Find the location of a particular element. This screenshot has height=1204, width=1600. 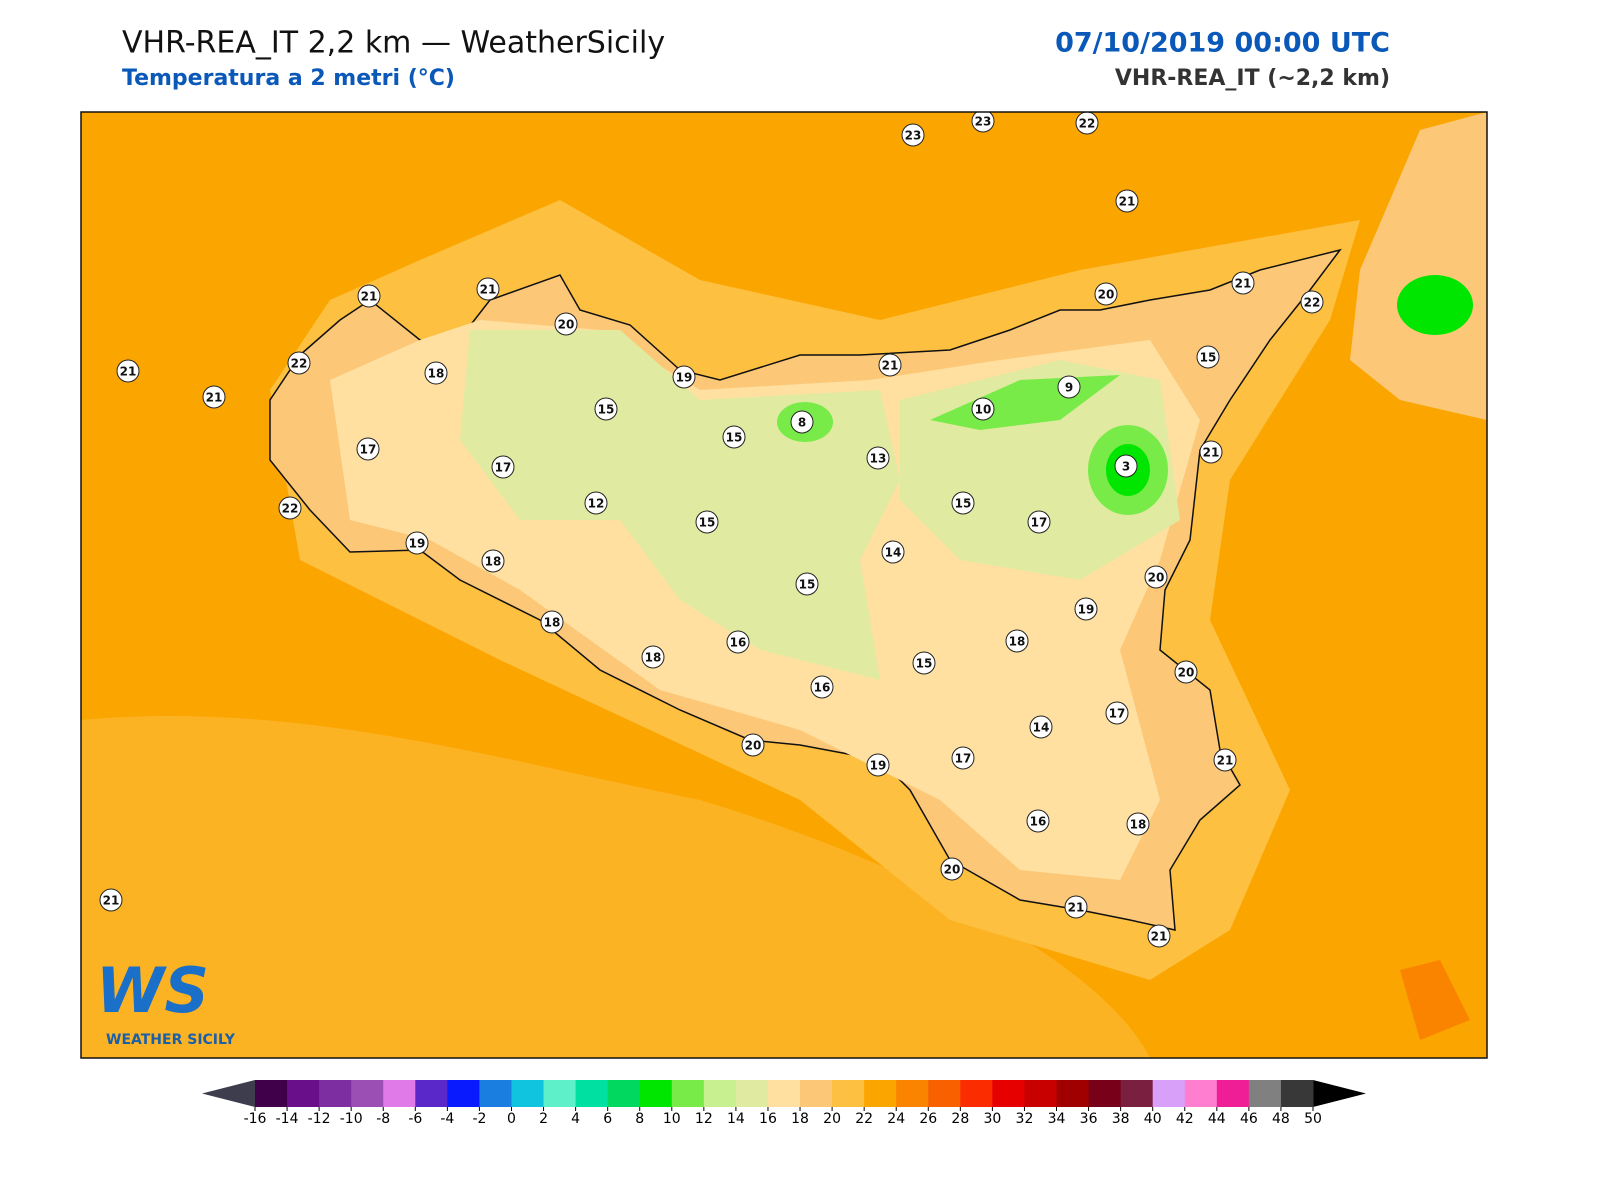

colorbar-tick-label: 28 is located at coordinates (960, 1119).